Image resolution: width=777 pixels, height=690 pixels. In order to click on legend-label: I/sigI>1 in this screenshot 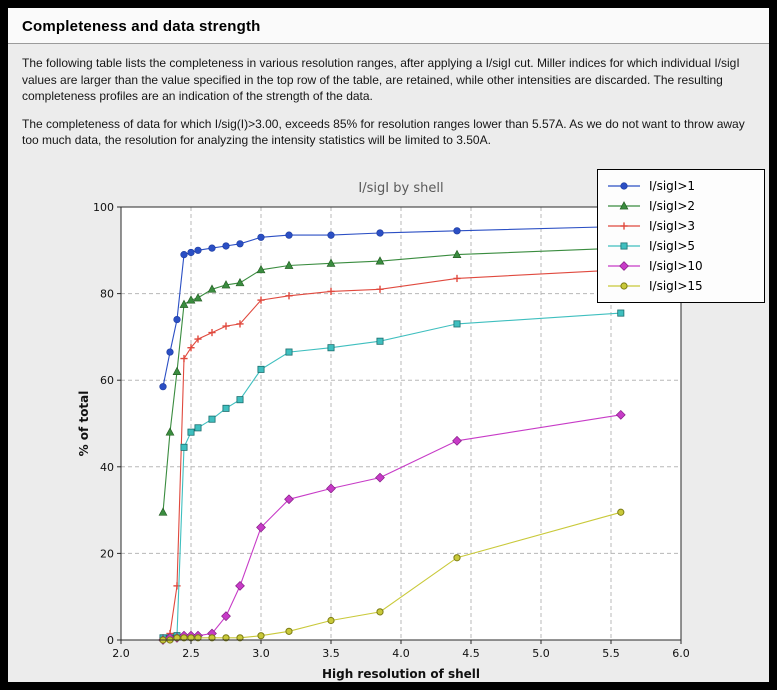, I will do `click(672, 186)`.